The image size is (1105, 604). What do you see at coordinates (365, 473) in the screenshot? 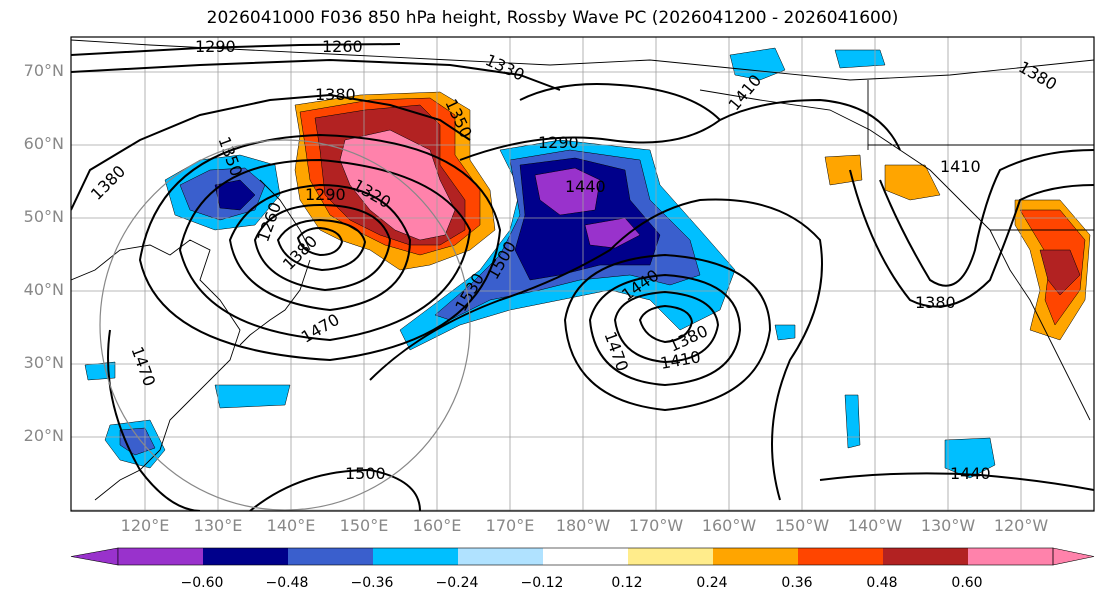
I see `contour-label: 1500` at bounding box center [365, 473].